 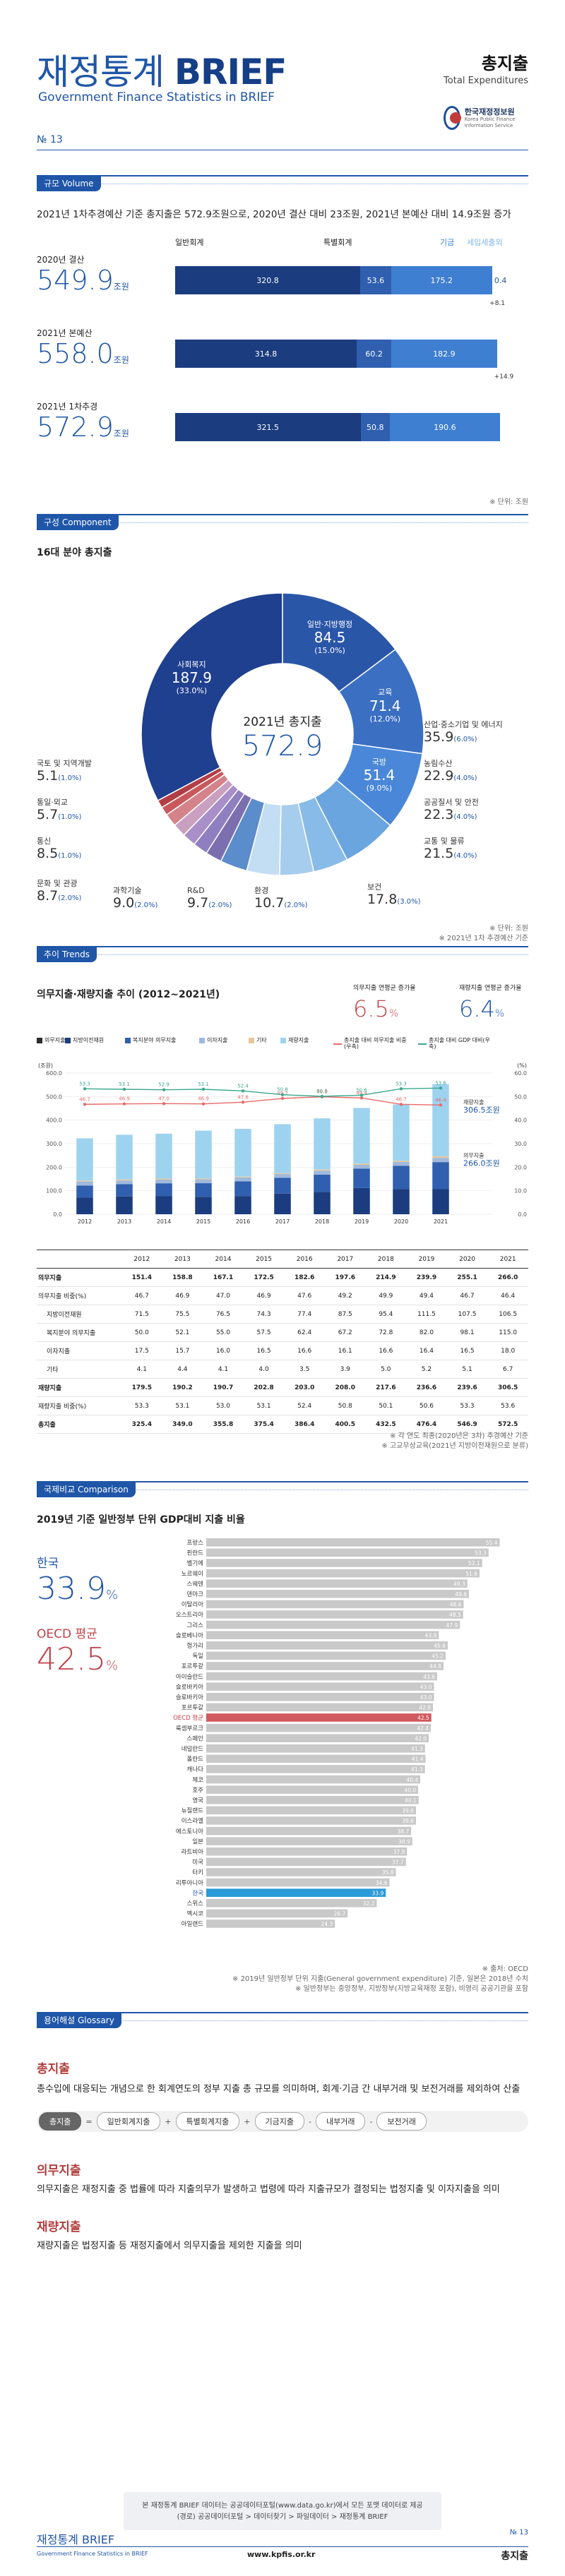 What do you see at coordinates (282, 734) in the screenshot?
I see `donut-center` at bounding box center [282, 734].